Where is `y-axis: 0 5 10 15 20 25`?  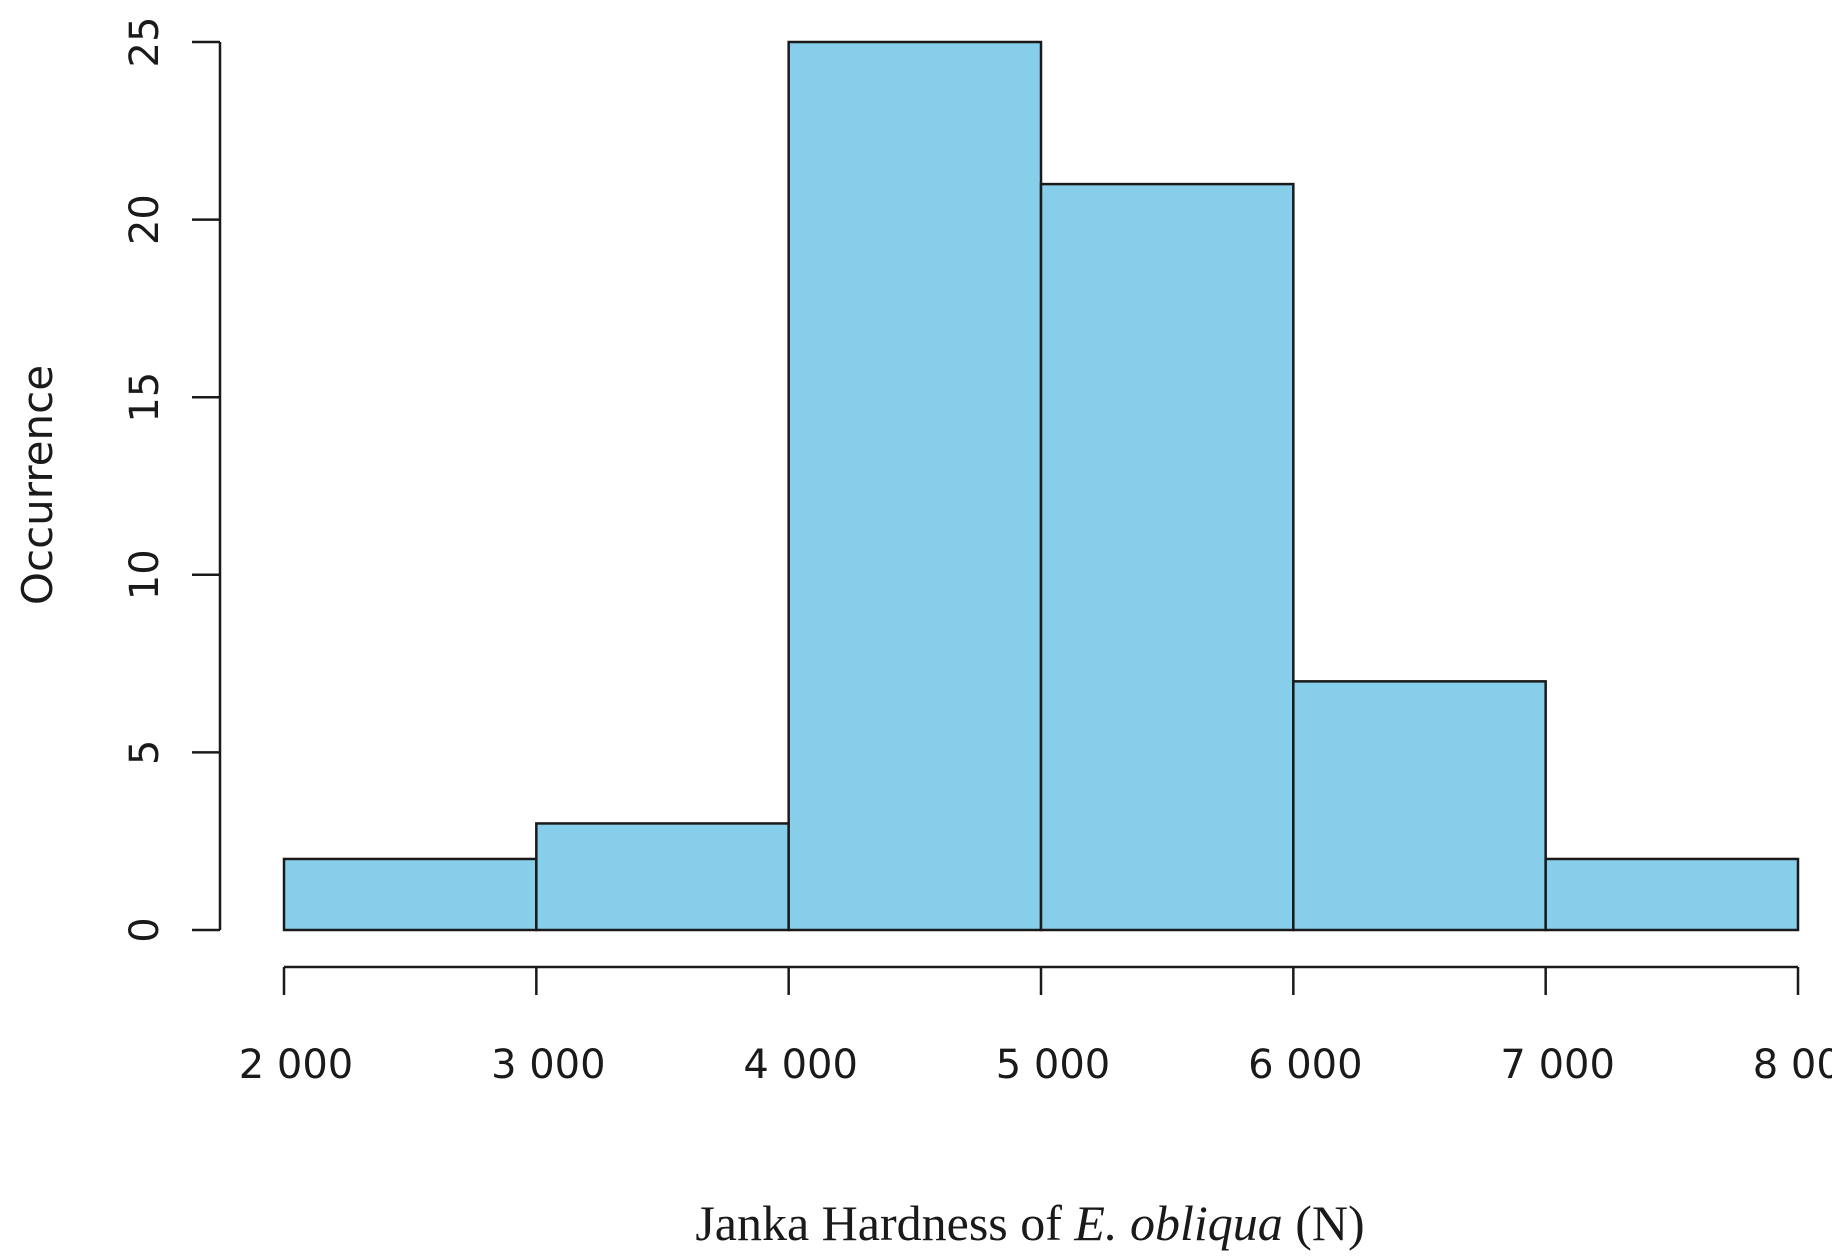
y-axis: 0 5 10 15 20 25 is located at coordinates (172, 480).